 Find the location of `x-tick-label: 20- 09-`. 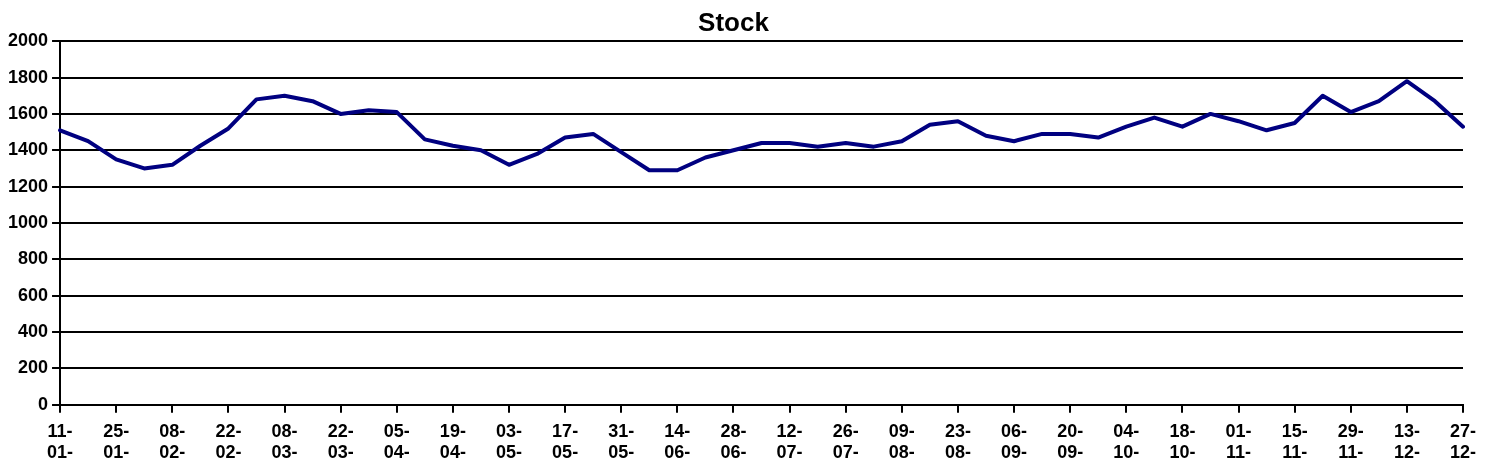

x-tick-label: 20- 09- is located at coordinates (1070, 441).